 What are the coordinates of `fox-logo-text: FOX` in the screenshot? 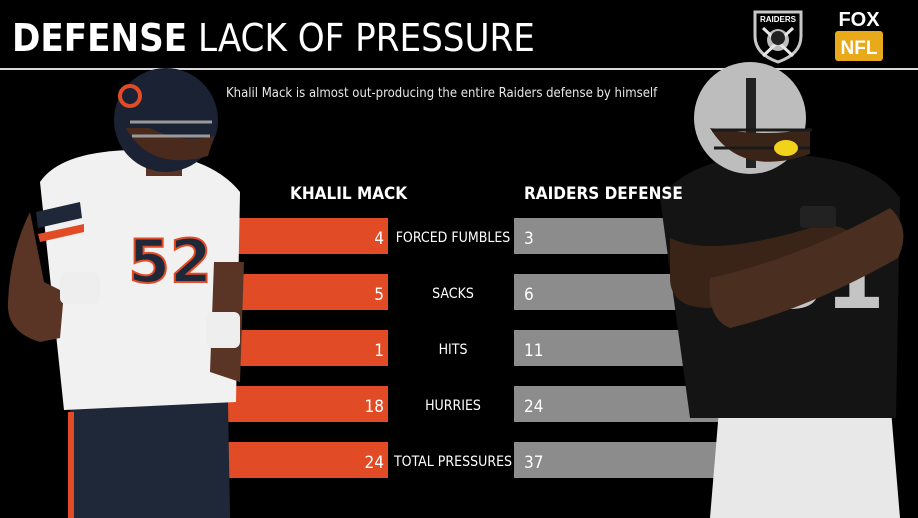 It's located at (859, 20).